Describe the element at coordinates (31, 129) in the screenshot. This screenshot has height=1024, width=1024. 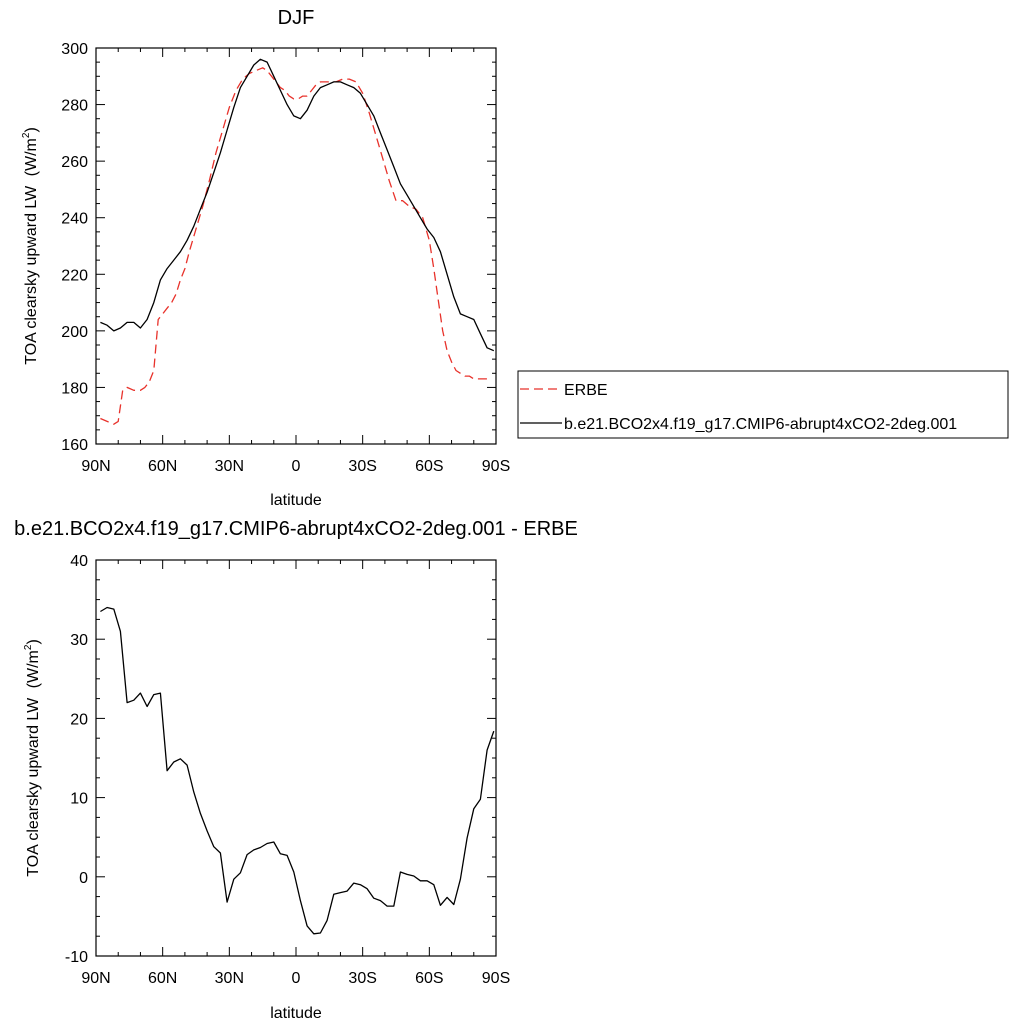
I see `chart-top-y-axis-label-close: )` at that location.